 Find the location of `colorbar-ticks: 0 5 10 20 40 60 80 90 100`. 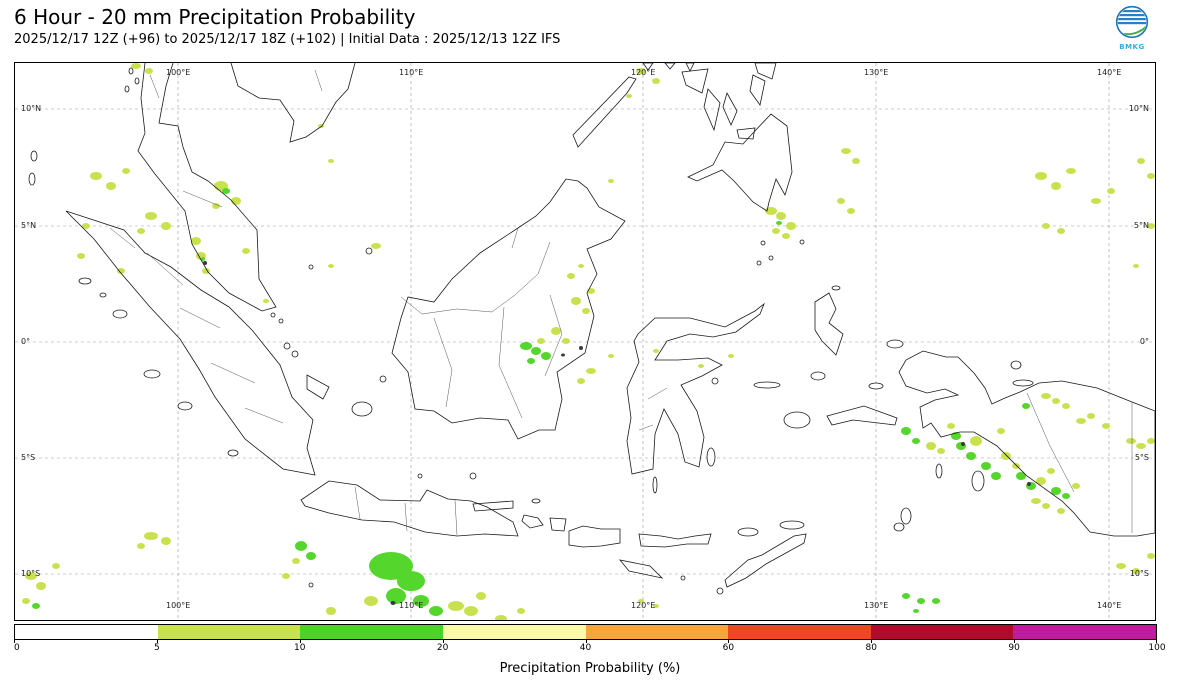

colorbar-ticks: 0 5 10 20 40 60 80 90 100 is located at coordinates (590, 648).